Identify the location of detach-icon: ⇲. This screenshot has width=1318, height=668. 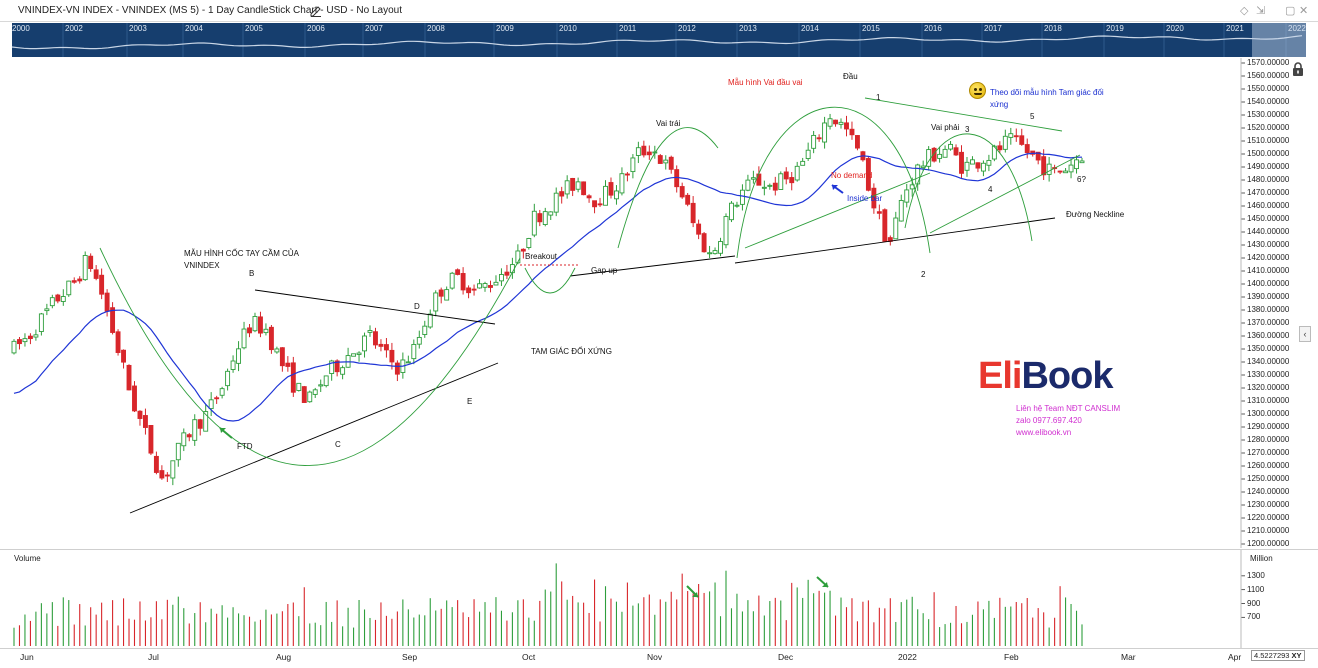
(1261, 11).